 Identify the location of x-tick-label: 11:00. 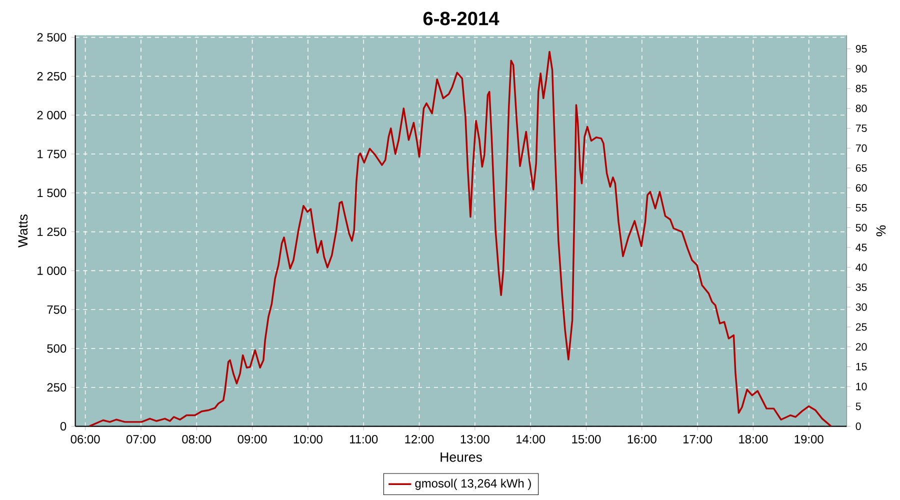
(364, 439).